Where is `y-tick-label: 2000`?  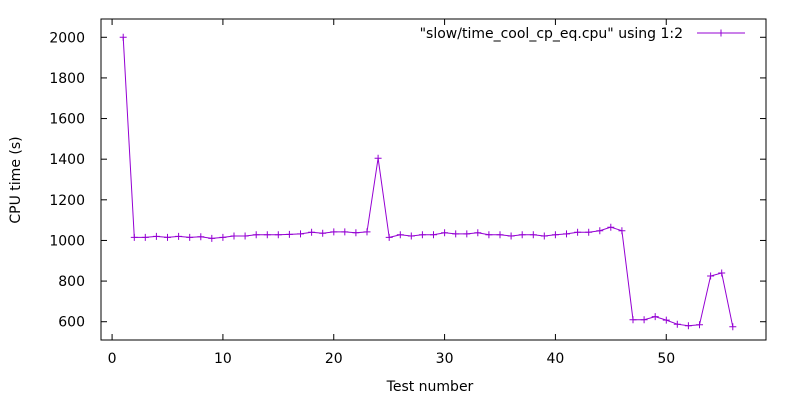
y-tick-label: 2000 is located at coordinates (67, 38).